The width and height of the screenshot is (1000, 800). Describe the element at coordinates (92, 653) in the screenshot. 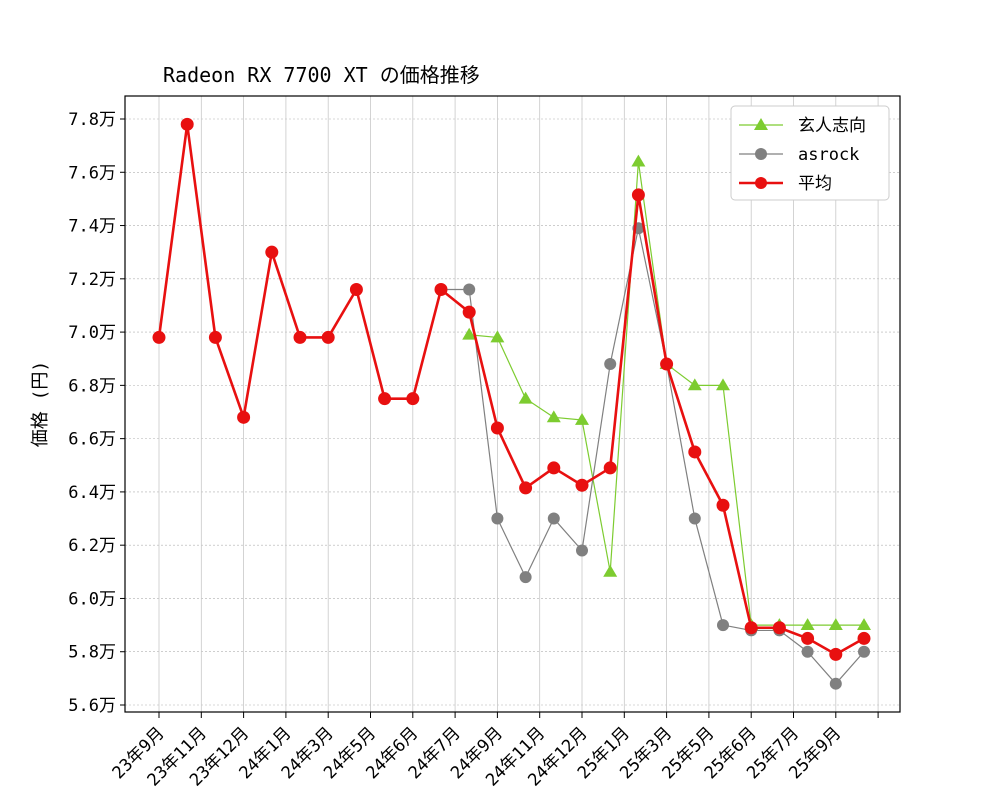

I see `y-tick-label: 5.8万` at that location.